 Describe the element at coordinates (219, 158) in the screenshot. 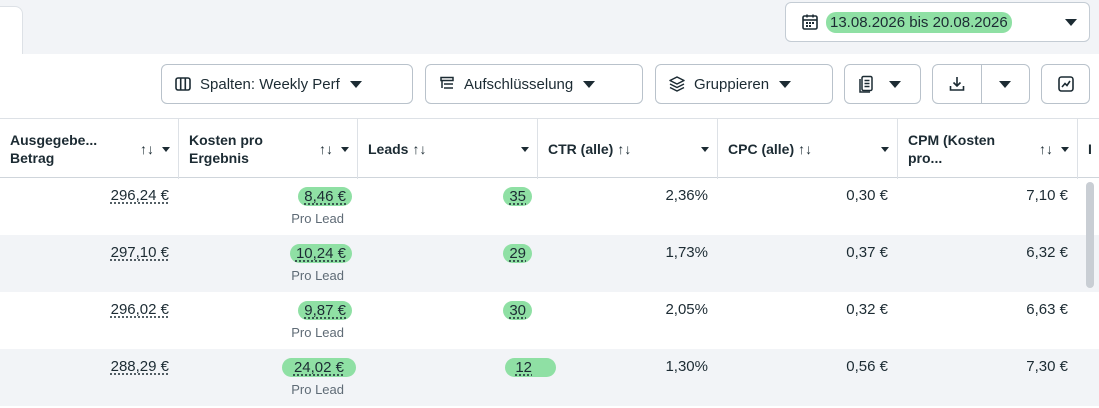

I see `header-label: Ergebnis` at that location.